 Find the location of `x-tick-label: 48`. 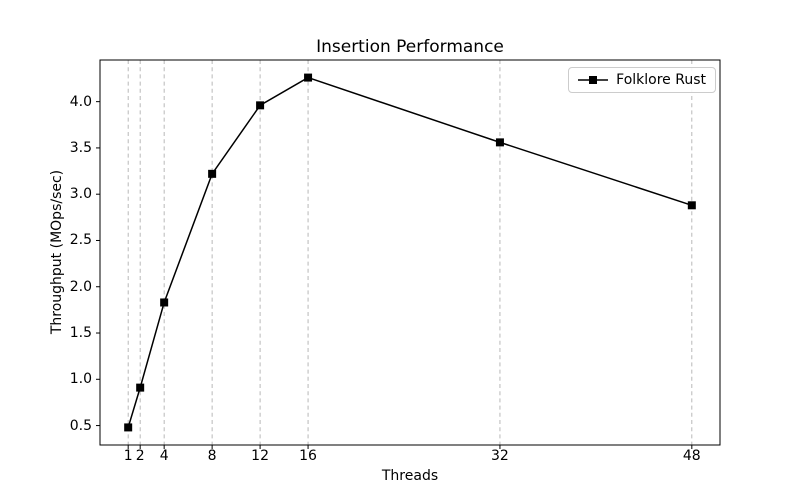

x-tick-label: 48 is located at coordinates (691, 456).